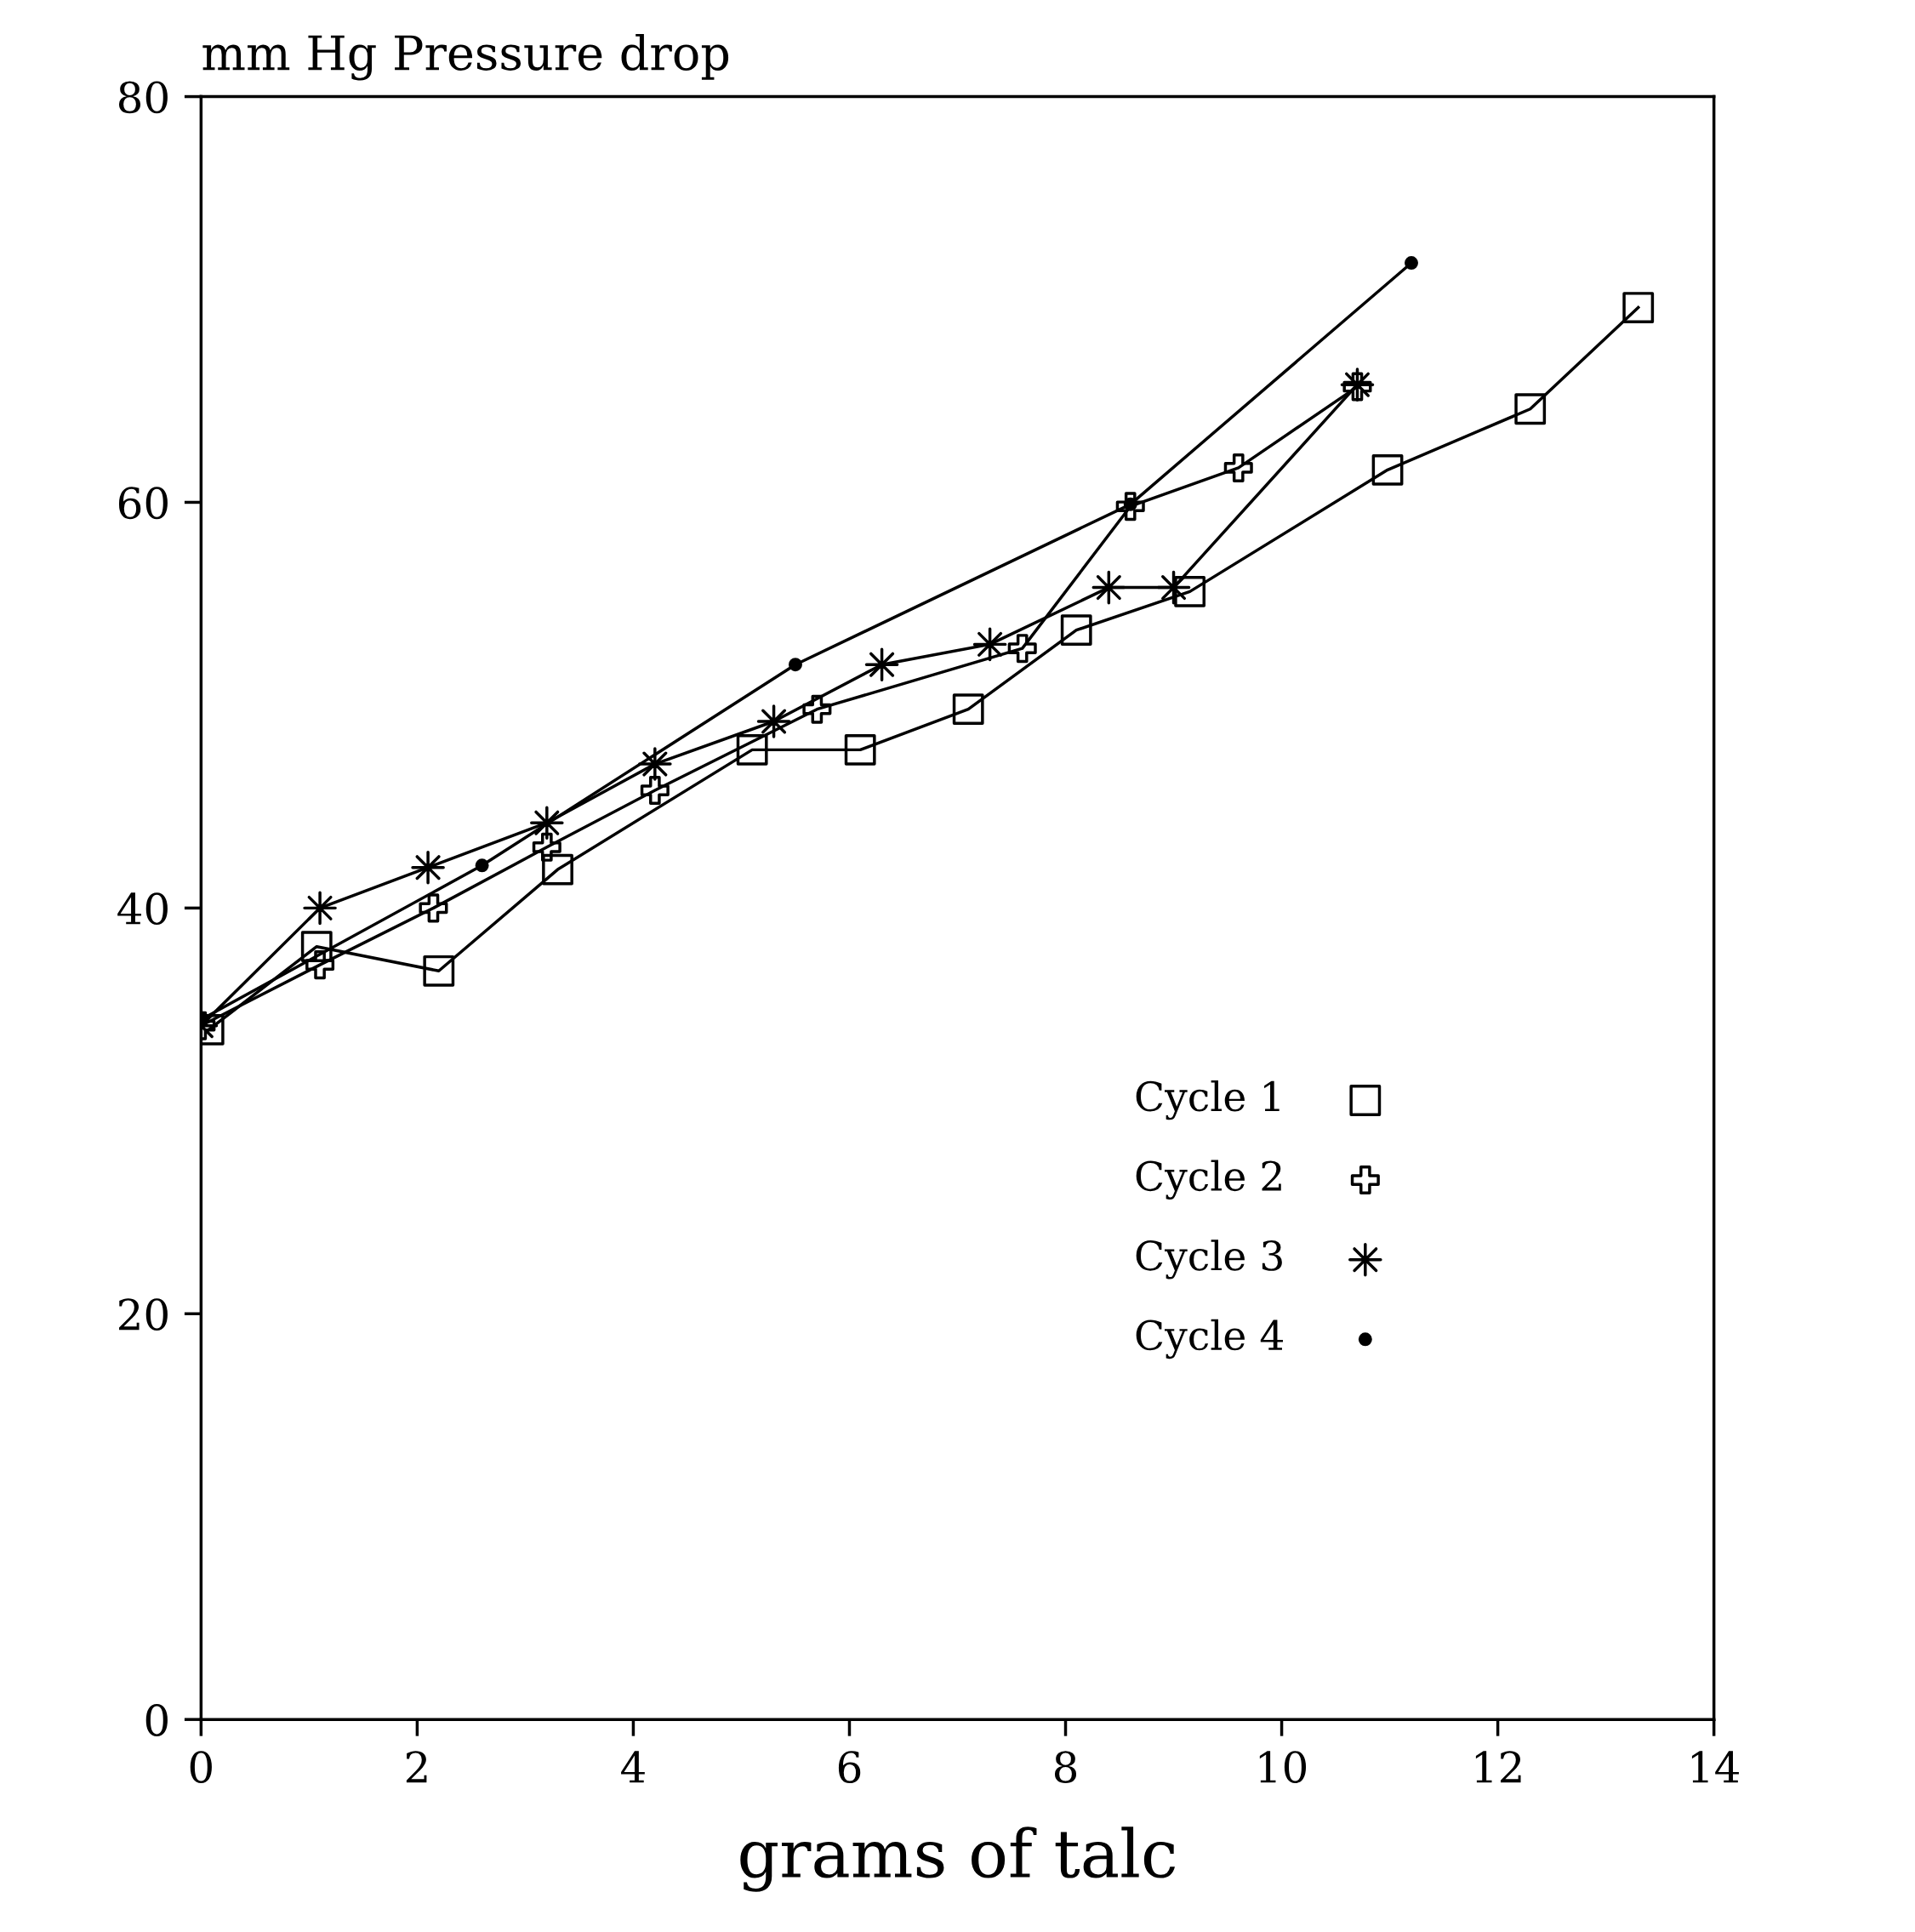 The image size is (1915, 1932). Describe the element at coordinates (143, 98) in the screenshot. I see `y-tick-label: 80` at that location.